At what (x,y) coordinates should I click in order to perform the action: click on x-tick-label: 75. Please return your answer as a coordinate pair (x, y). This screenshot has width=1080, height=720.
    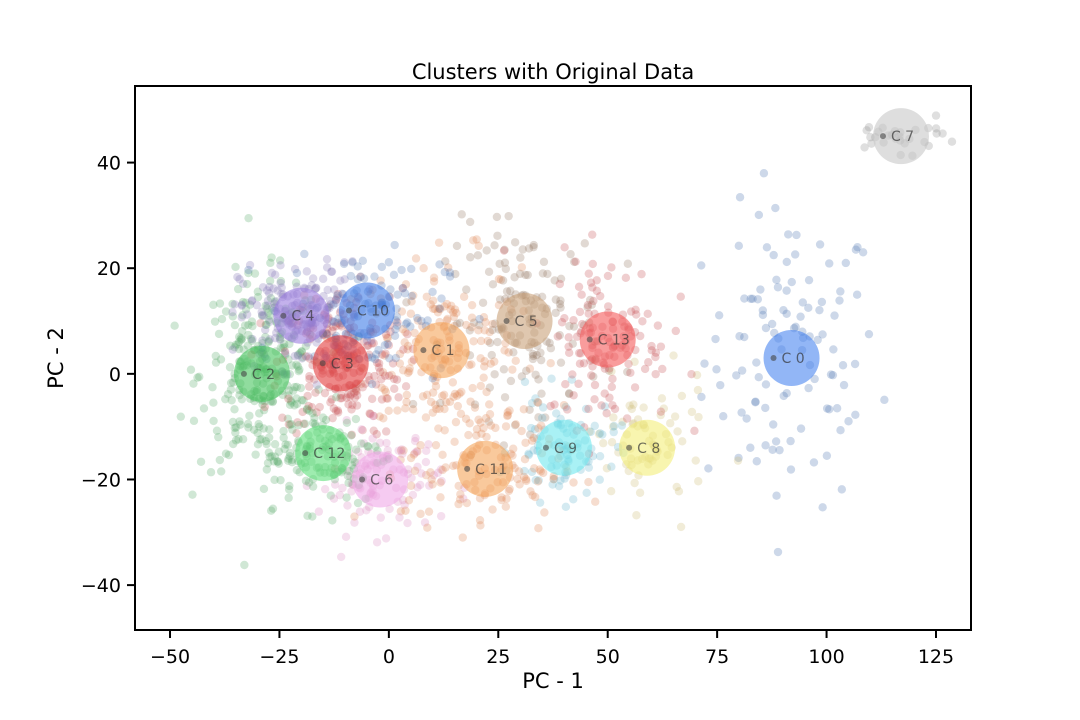
    Looking at the image, I should click on (717, 657).